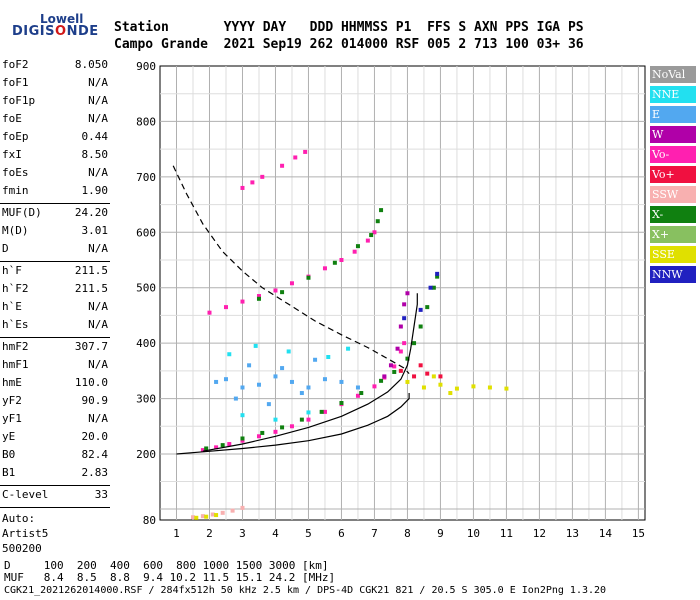 This screenshot has width=700, height=600. Describe the element at coordinates (95, 136) in the screenshot. I see `param-value: 0.44` at that location.